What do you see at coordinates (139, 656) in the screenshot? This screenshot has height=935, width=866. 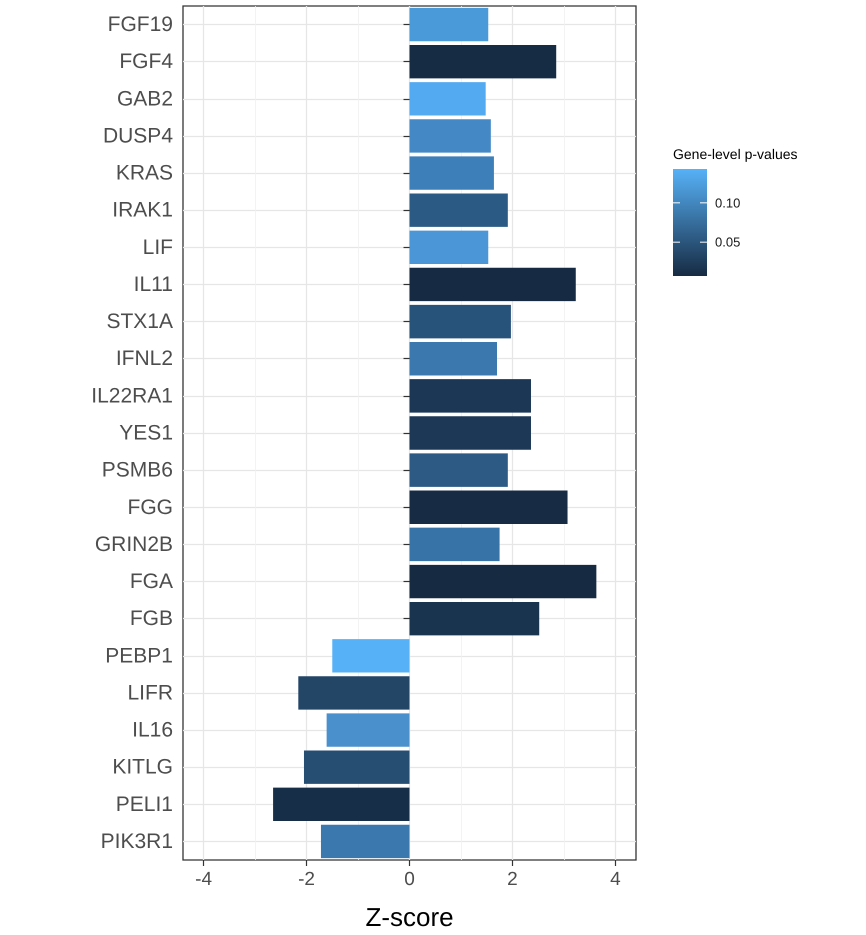 I see `y-tick-label: PEBP1` at bounding box center [139, 656].